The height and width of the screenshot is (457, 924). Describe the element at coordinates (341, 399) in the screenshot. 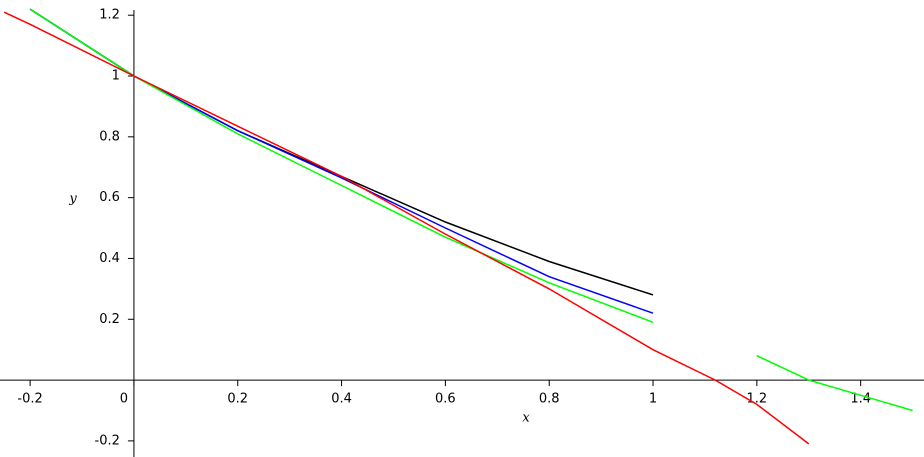

I see `x-tick-label: 0.4` at that location.